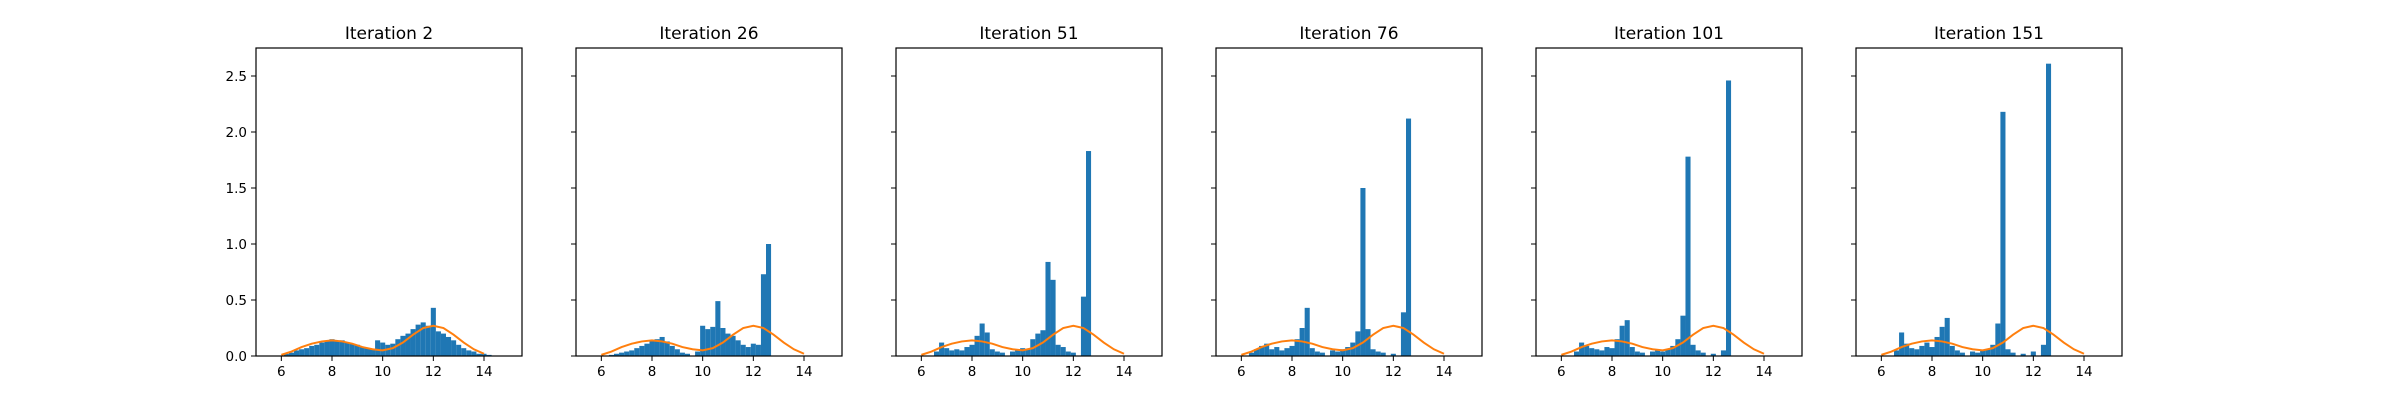  I want to click on panel-5: Iteration 101 6 8 10 12 14, so click(1667, 202).